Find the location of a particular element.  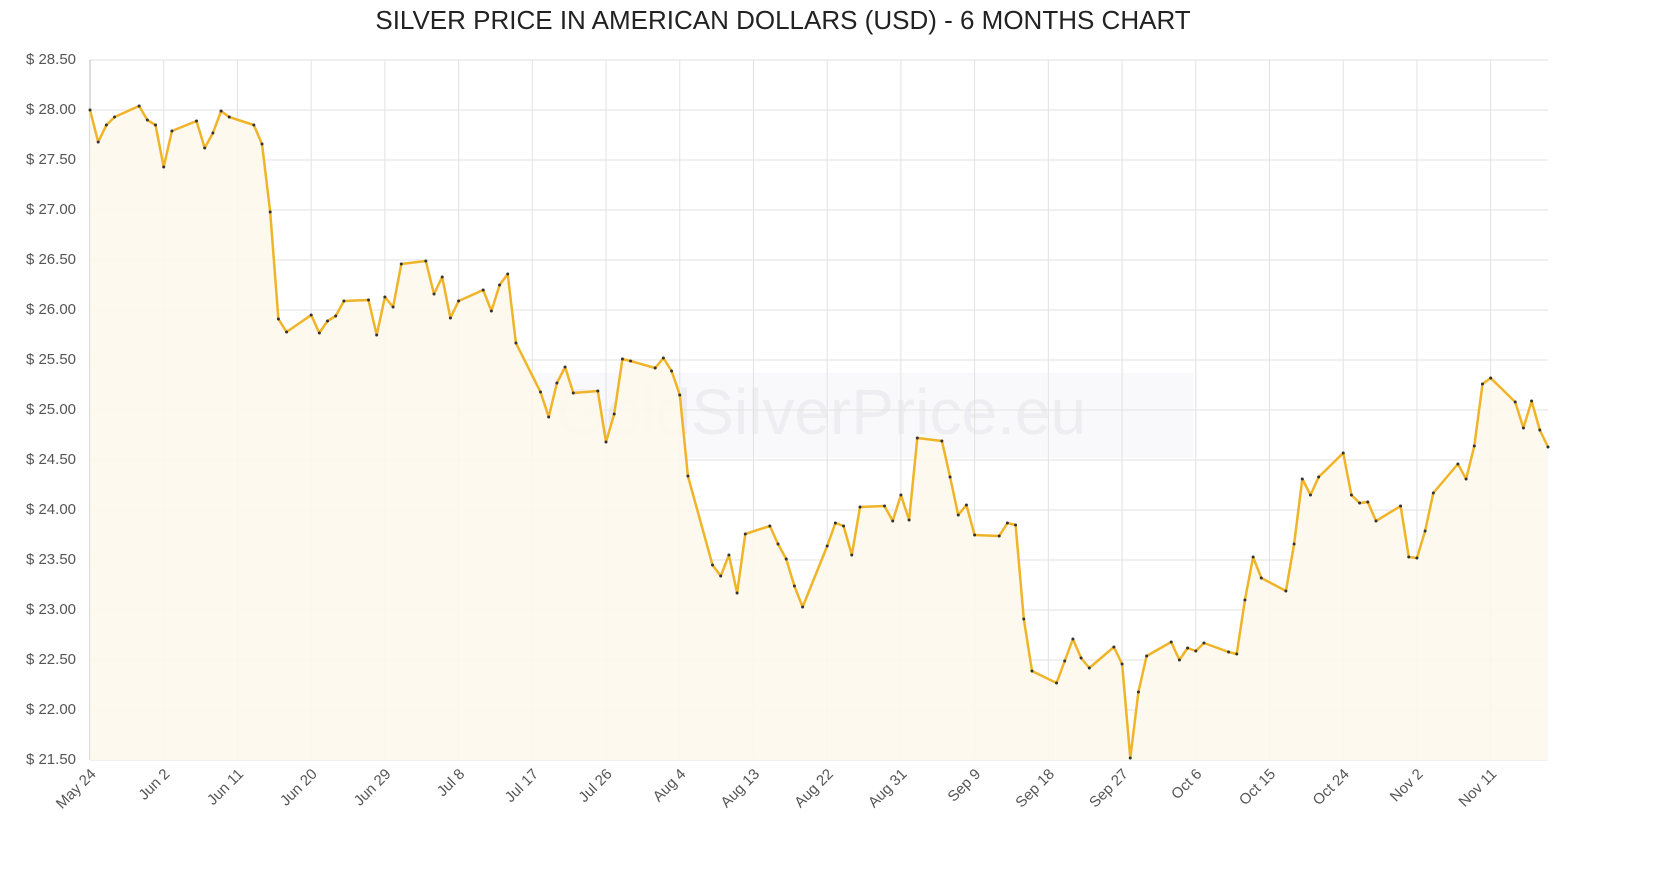

x-tick-label: Jun 20 is located at coordinates (299, 788).